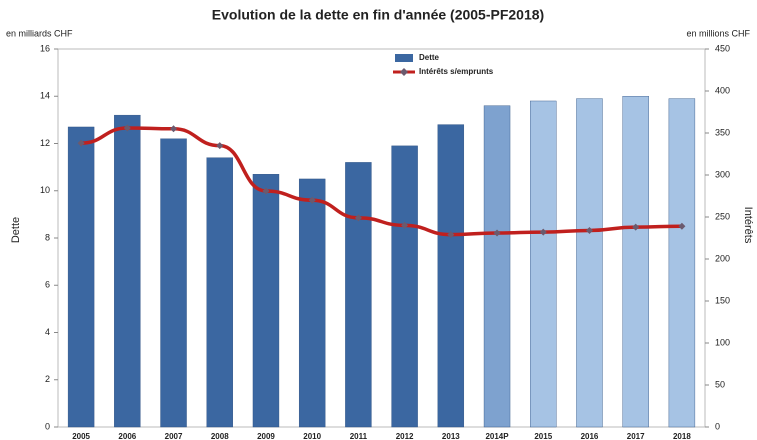 This screenshot has width=757, height=440. What do you see at coordinates (16, 230) in the screenshot?
I see `y-label: Dette` at bounding box center [16, 230].